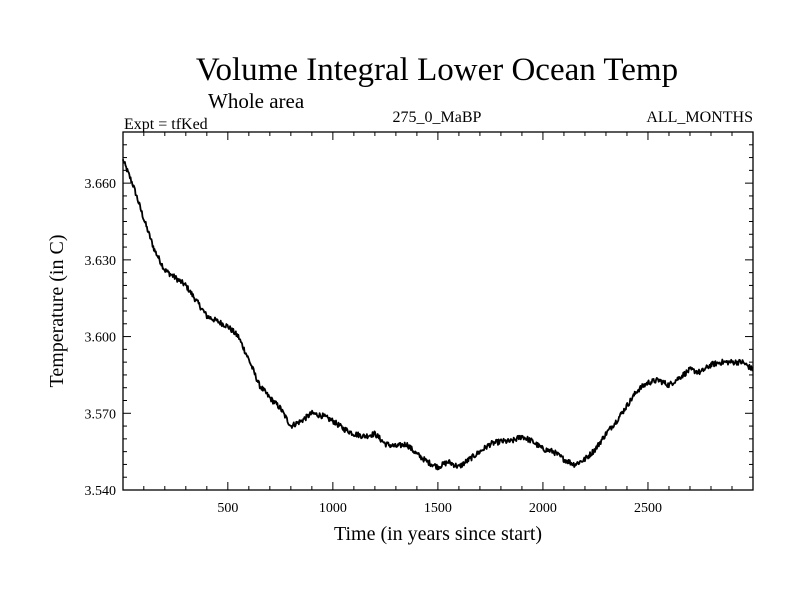 The width and height of the screenshot is (800, 600). I want to click on y-tick-label: 3.630, so click(101, 261).